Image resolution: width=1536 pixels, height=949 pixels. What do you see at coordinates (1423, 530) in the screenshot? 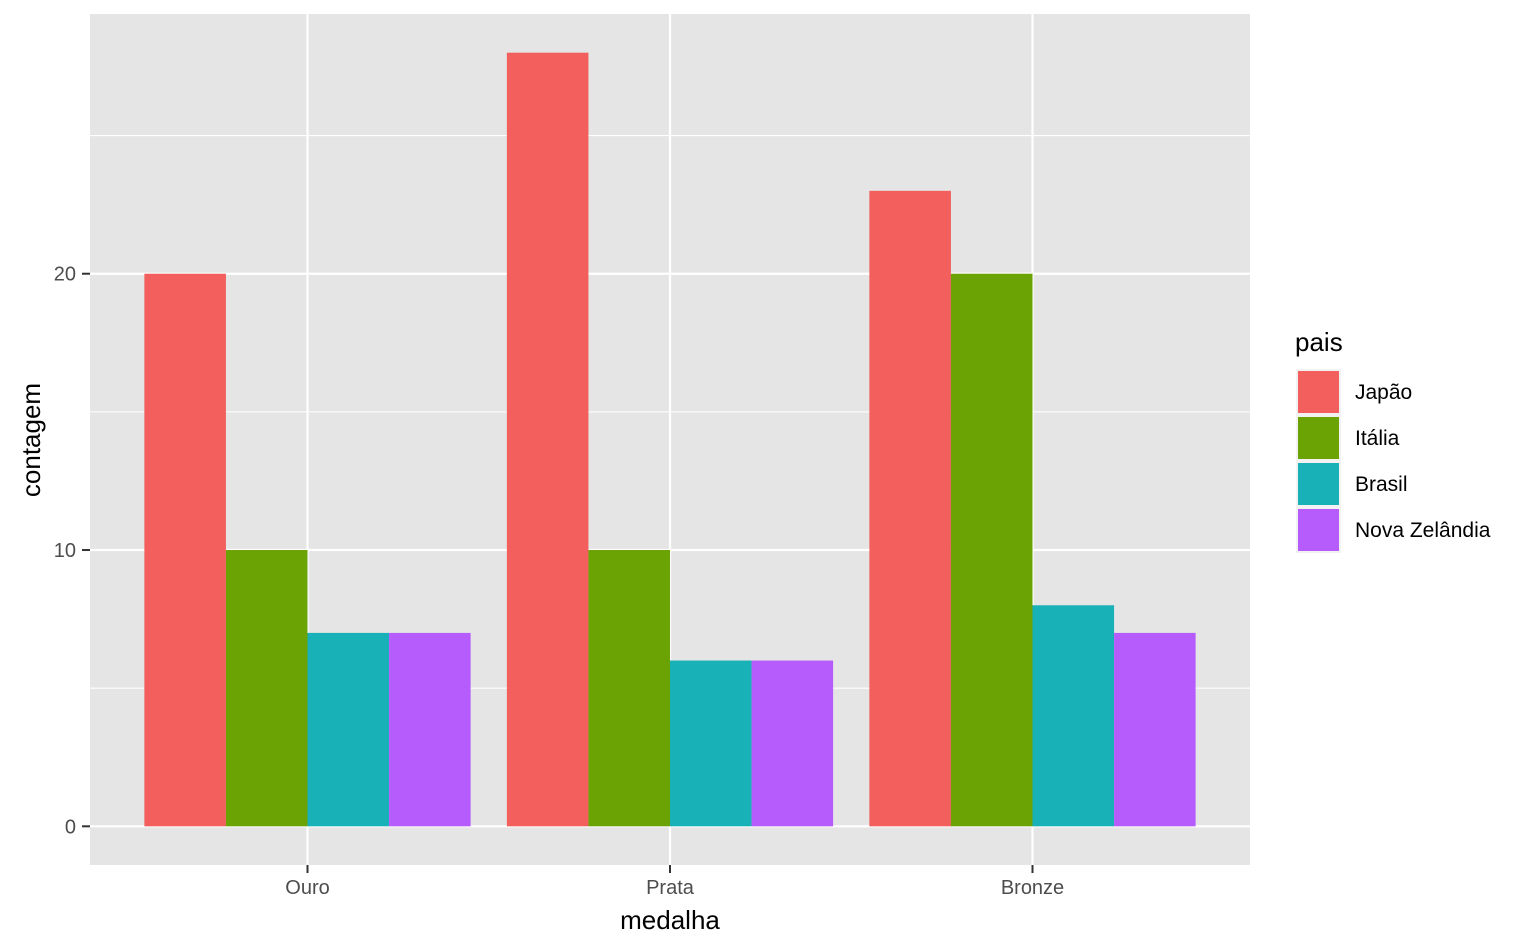
I see `legend-label: Nova Zelândia` at bounding box center [1423, 530].